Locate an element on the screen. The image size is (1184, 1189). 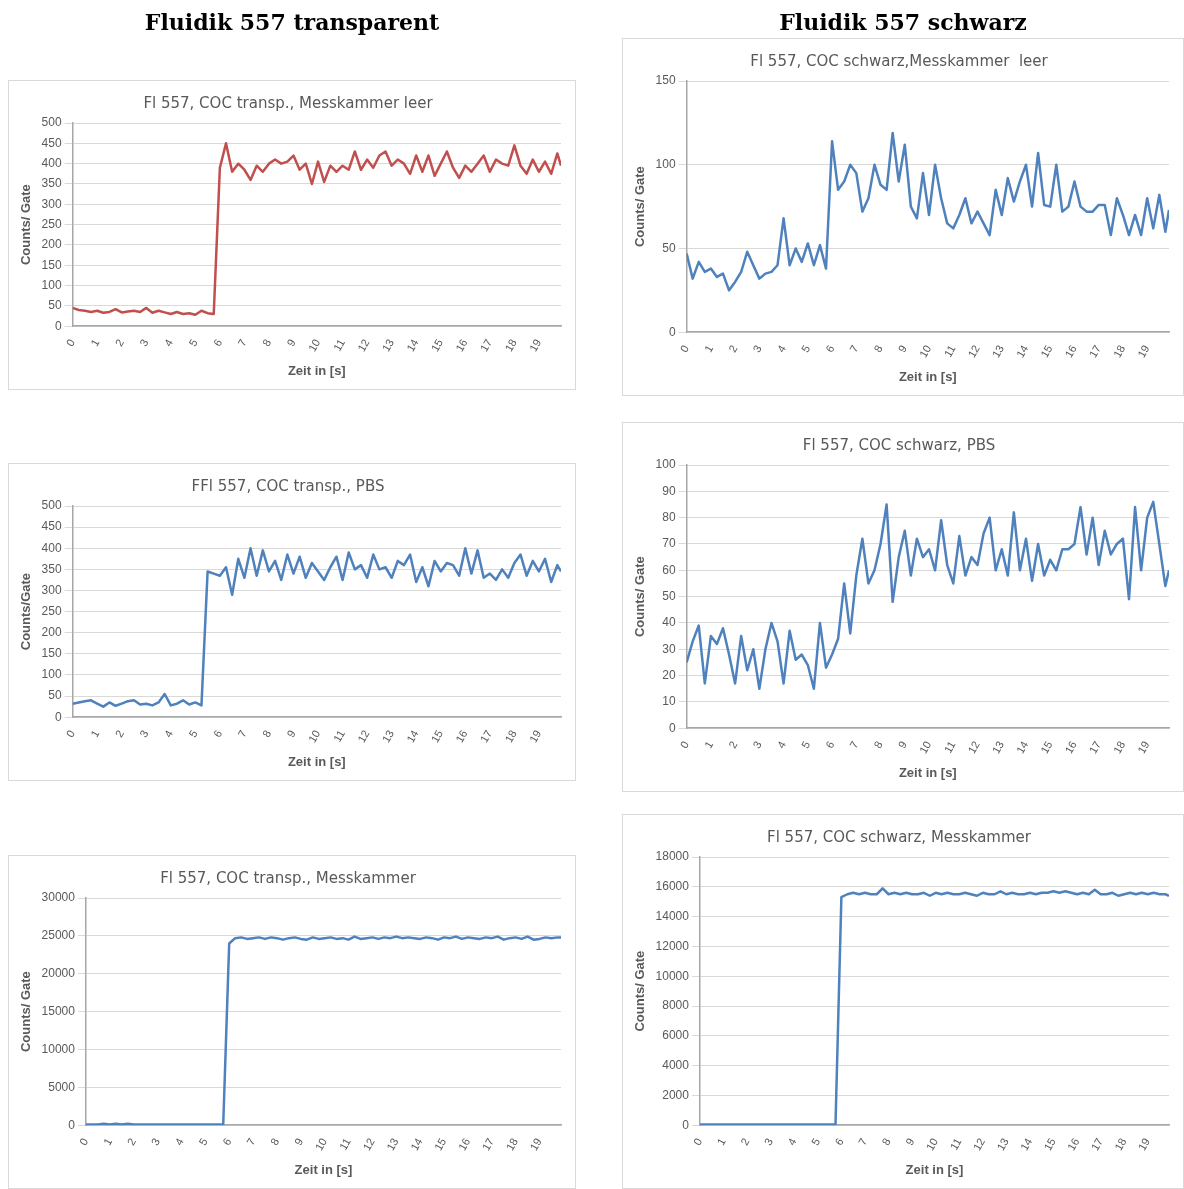
y-tick-label: 150 is located at coordinates (665, 80).